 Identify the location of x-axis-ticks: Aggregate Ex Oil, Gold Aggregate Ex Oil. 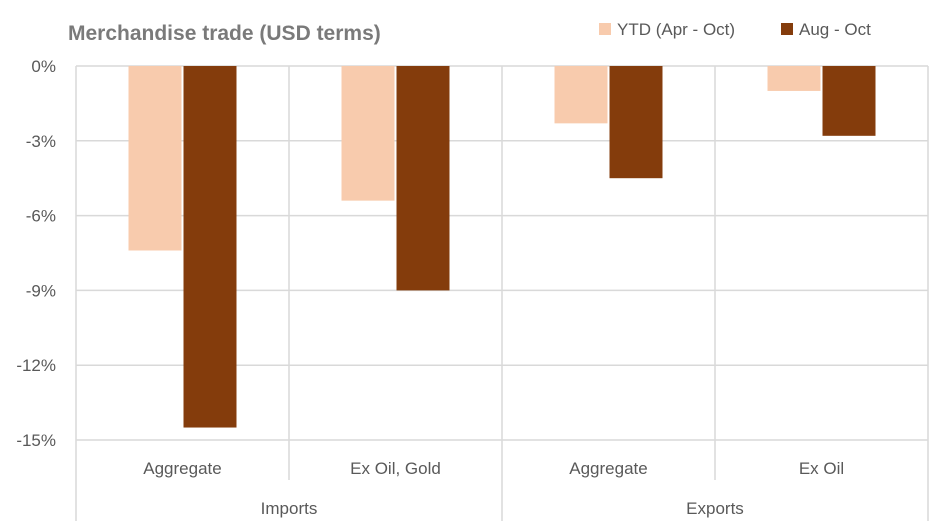
(493, 468).